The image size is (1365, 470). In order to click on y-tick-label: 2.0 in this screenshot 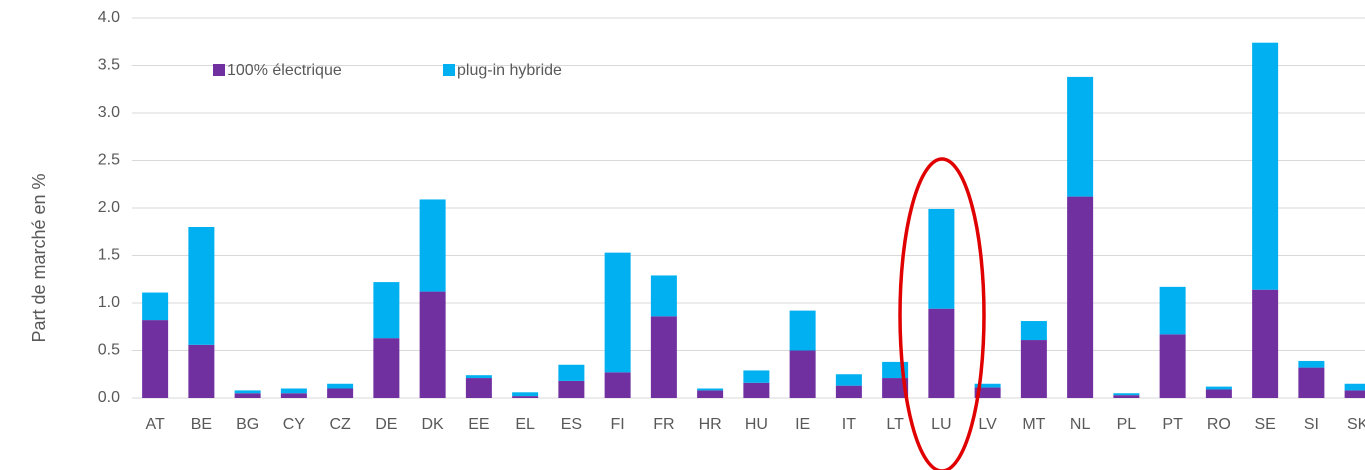, I will do `click(109, 207)`.